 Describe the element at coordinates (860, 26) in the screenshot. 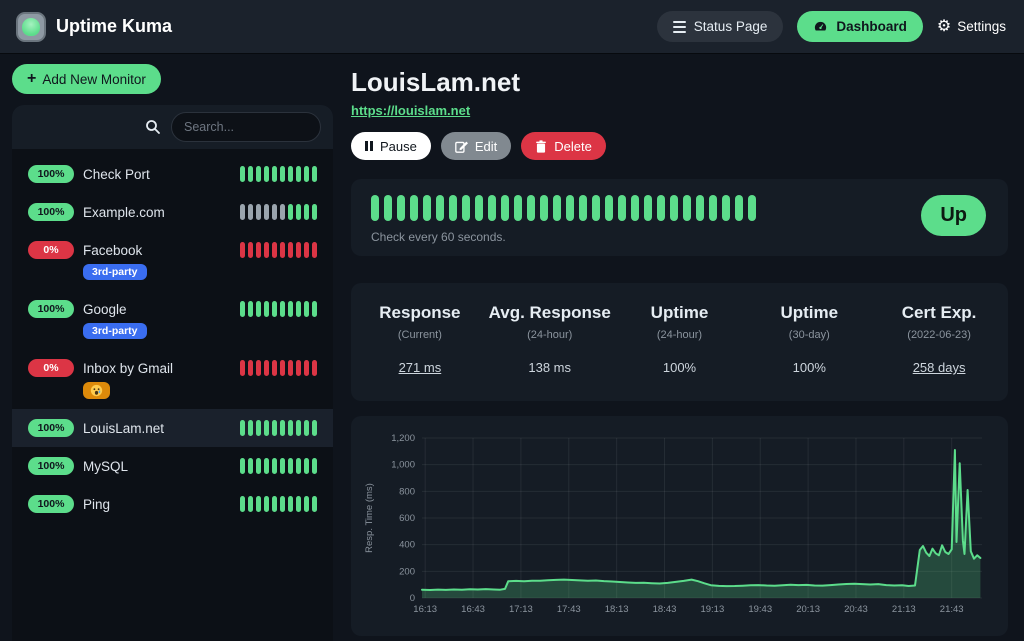

I see `dashboard-button: Dashboard` at that location.